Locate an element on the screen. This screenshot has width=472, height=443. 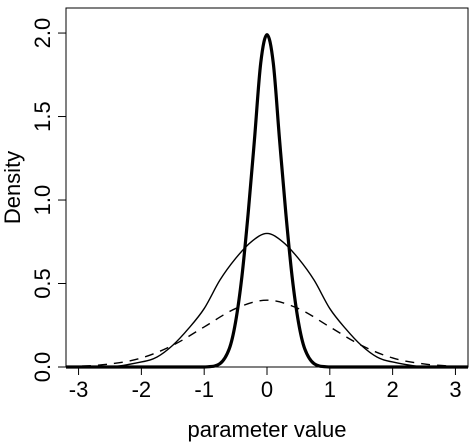
x-tick-label: -2 is located at coordinates (142, 389).